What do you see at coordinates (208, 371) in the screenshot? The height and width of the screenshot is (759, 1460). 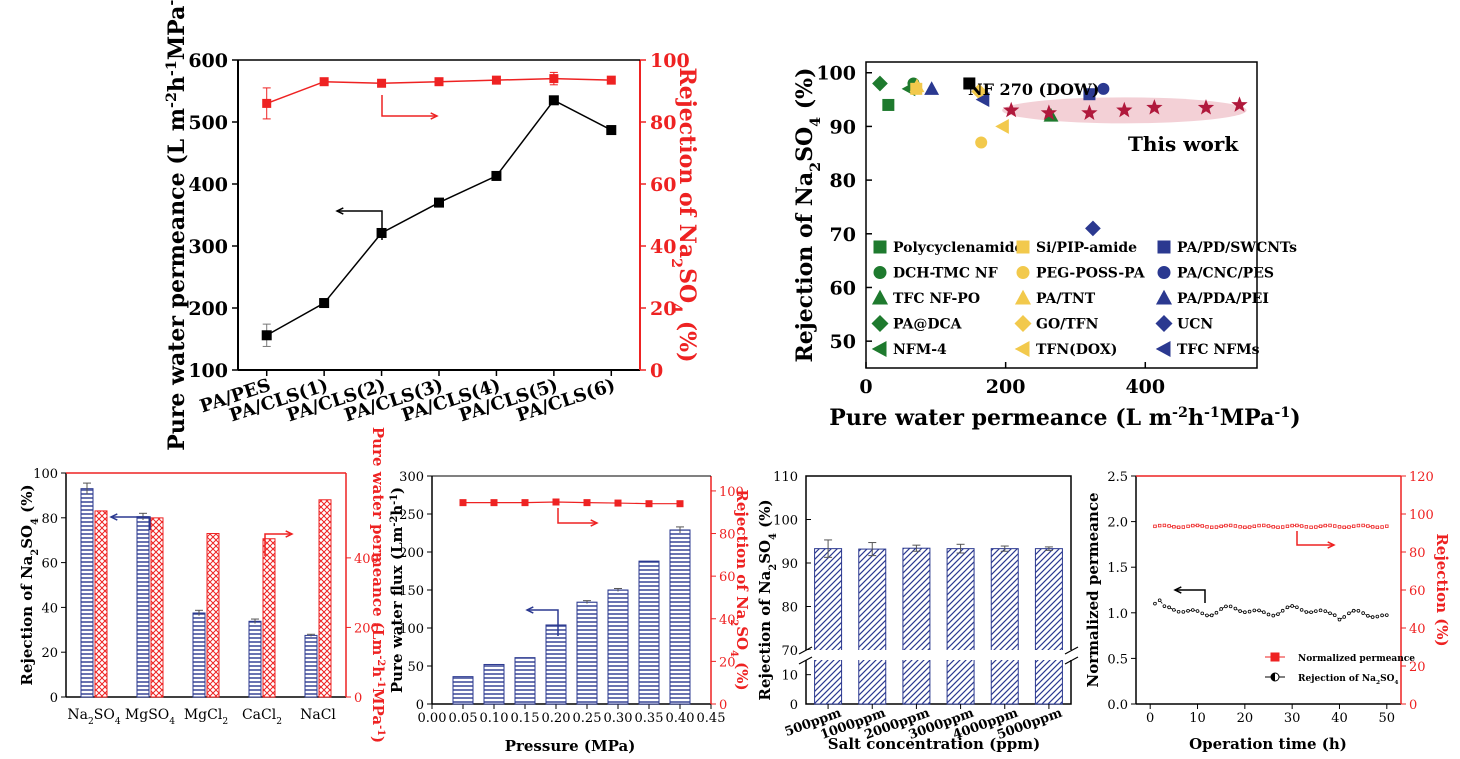 I see `a-ytick-label: 100` at bounding box center [208, 371].